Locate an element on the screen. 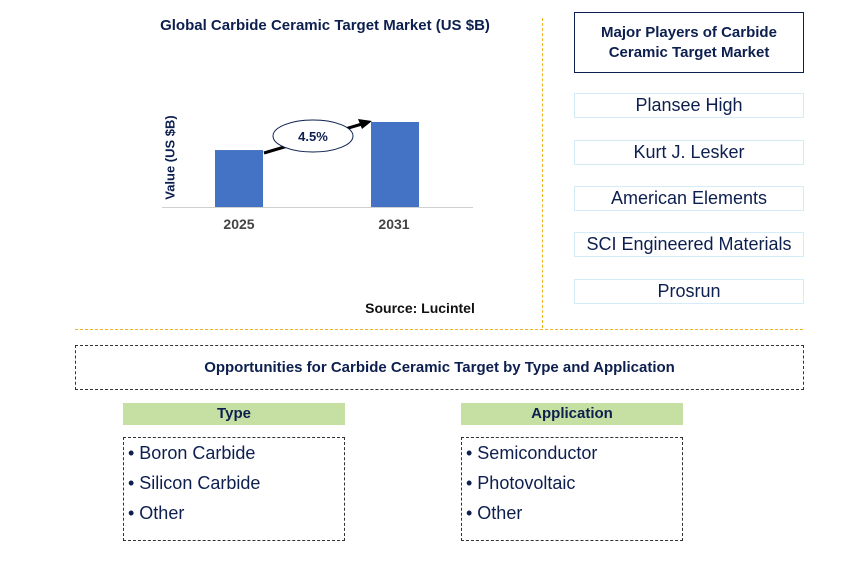 The width and height of the screenshot is (868, 582). source-label: Source: Lucintel is located at coordinates (420, 308).